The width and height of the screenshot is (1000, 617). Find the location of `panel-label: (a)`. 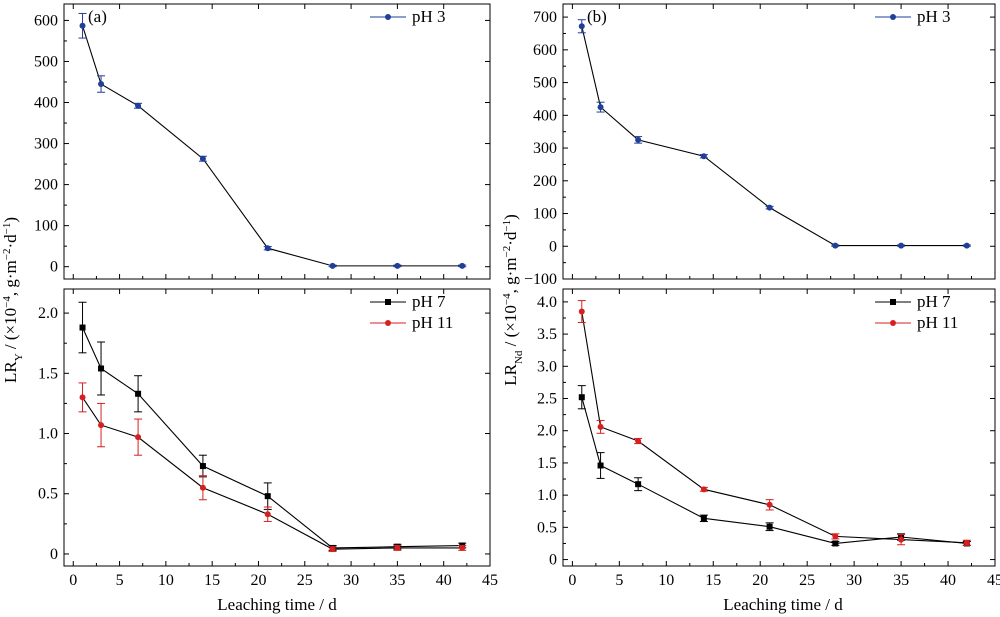

panel-label: (a) is located at coordinates (97, 16).